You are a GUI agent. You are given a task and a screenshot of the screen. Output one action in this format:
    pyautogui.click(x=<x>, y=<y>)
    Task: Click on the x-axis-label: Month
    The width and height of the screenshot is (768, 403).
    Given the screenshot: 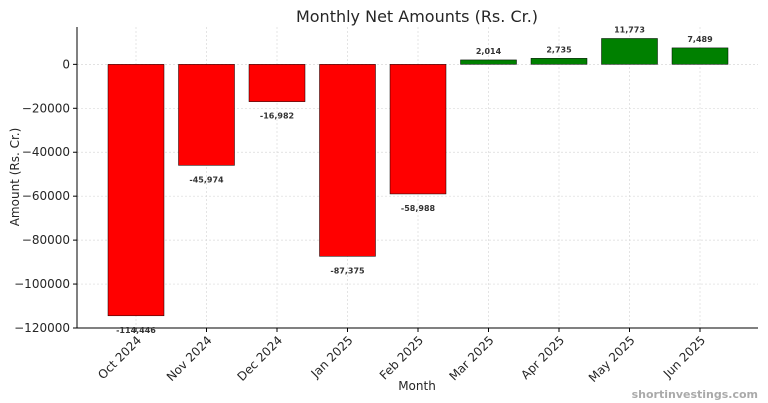 What is the action you would take?
    pyautogui.click(x=417, y=386)
    